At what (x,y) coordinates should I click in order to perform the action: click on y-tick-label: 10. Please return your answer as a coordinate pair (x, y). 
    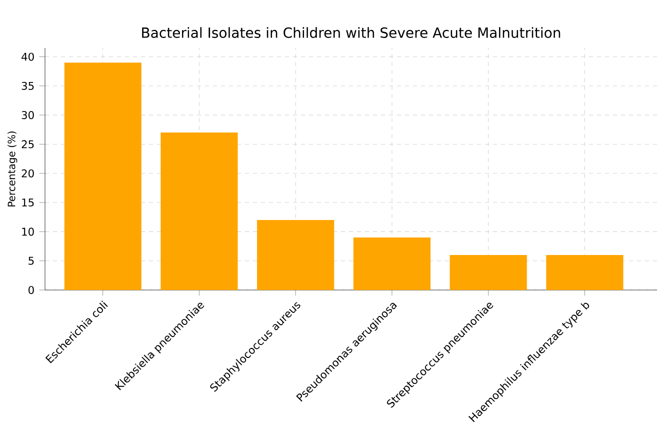
    Looking at the image, I should click on (28, 232).